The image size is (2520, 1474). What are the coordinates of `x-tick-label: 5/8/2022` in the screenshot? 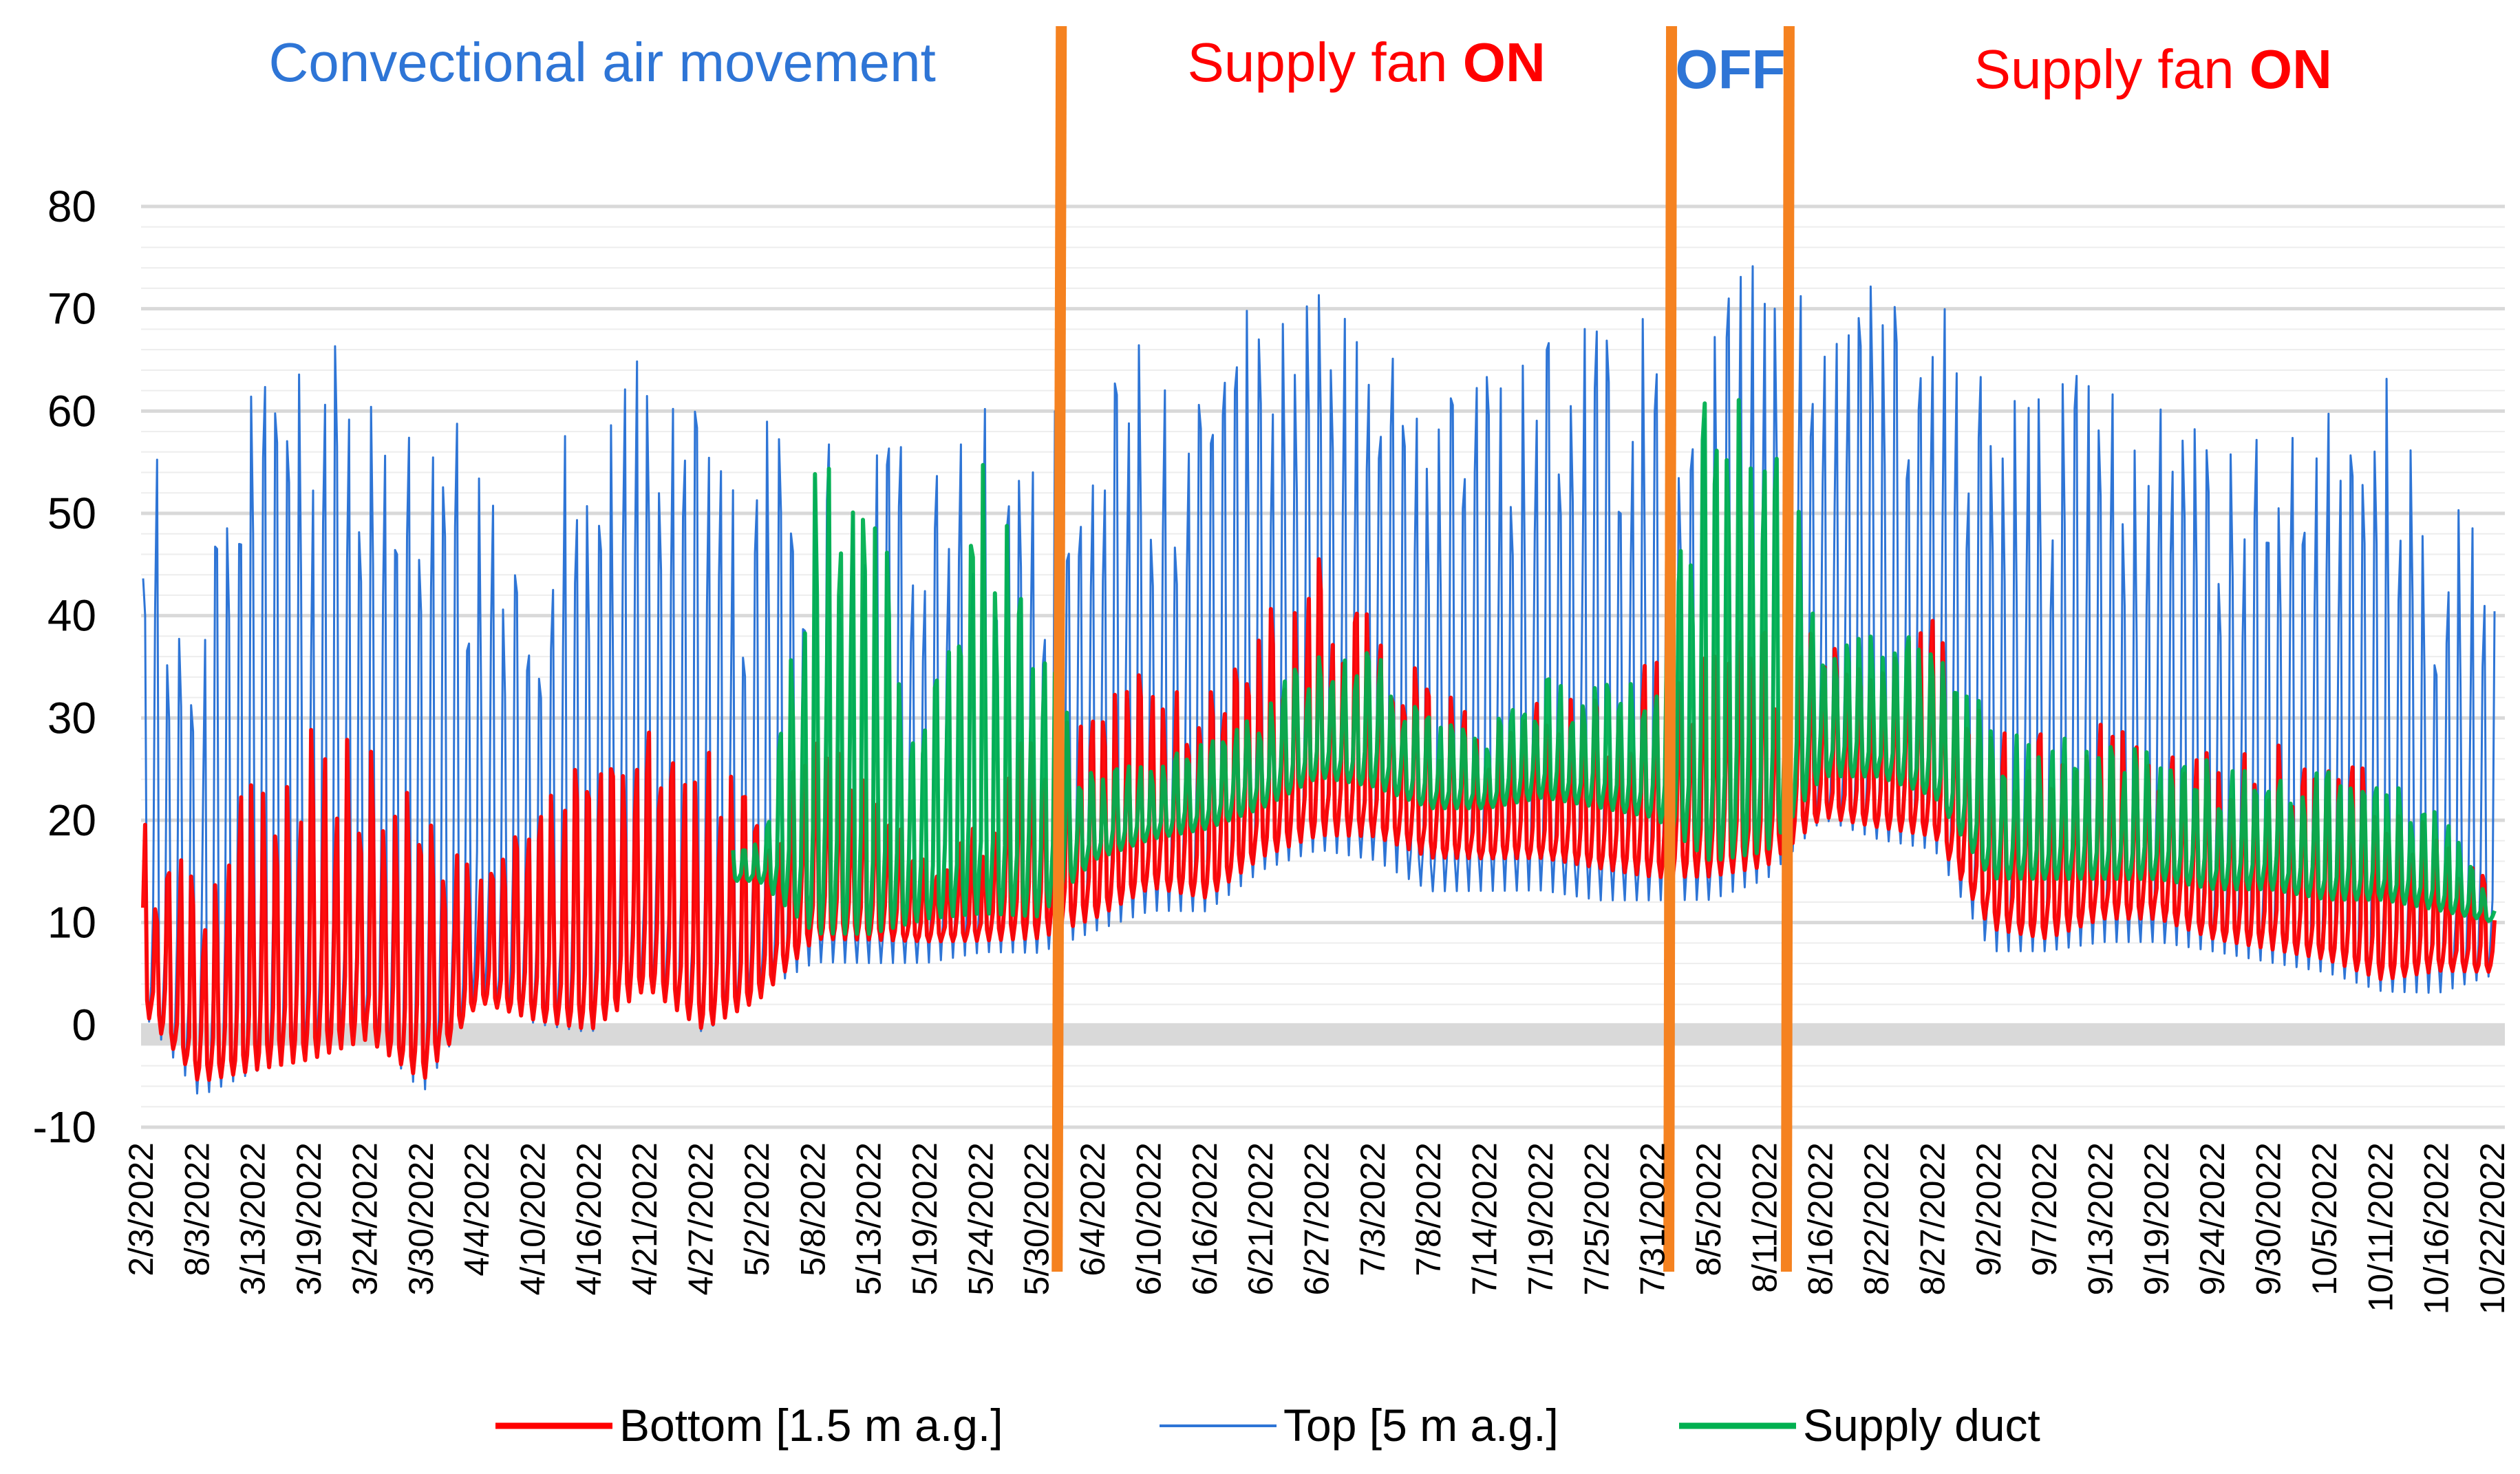 It's located at (812, 1209).